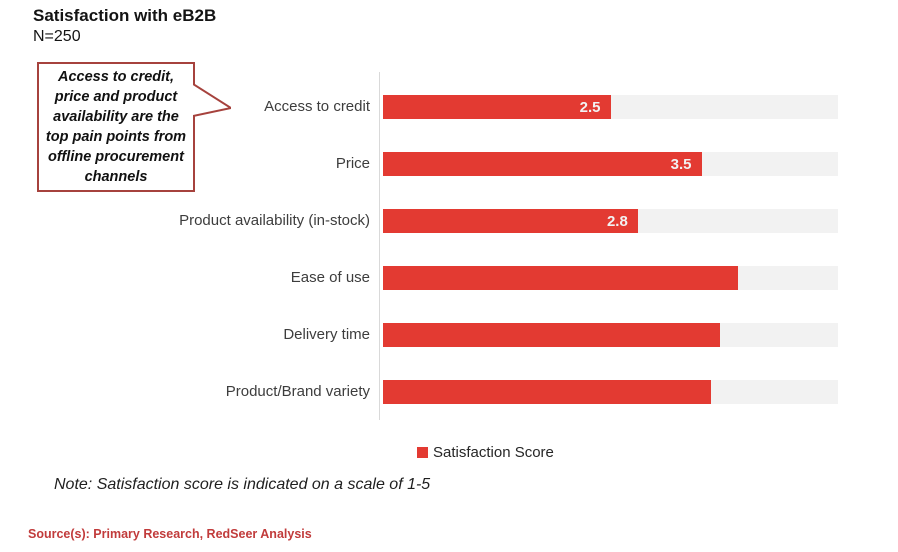 Image resolution: width=898 pixels, height=552 pixels. I want to click on bar-row: Price 3.5, so click(449, 164).